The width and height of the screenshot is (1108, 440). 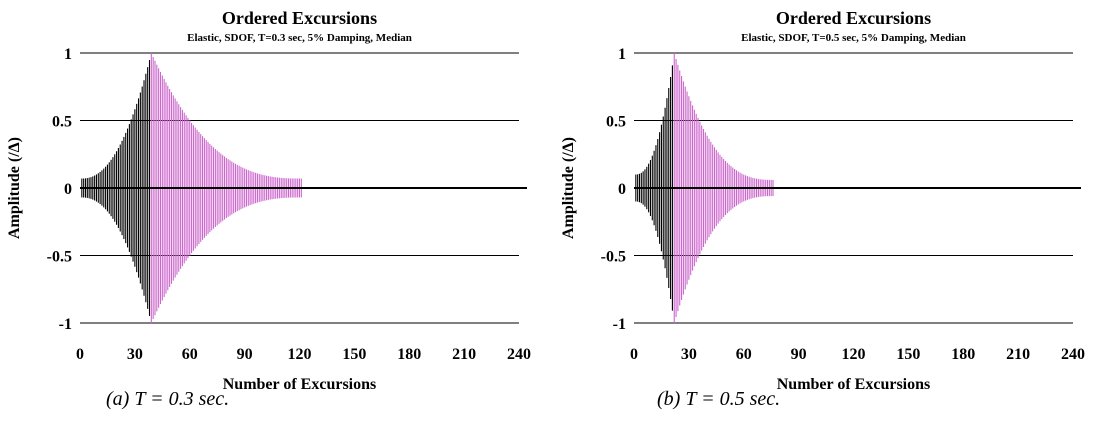 What do you see at coordinates (719, 399) in the screenshot?
I see `caption-b: (b) T = 0.5 sec.` at bounding box center [719, 399].